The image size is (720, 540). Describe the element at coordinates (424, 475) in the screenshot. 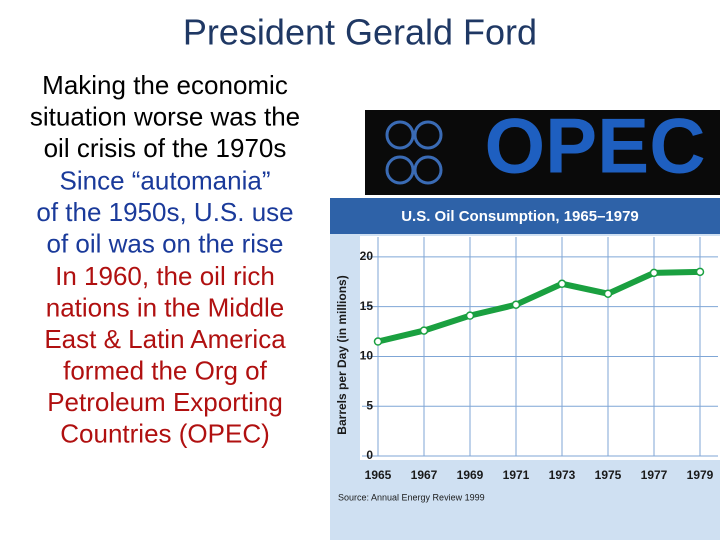

I see `x-tick-label: 1967` at that location.